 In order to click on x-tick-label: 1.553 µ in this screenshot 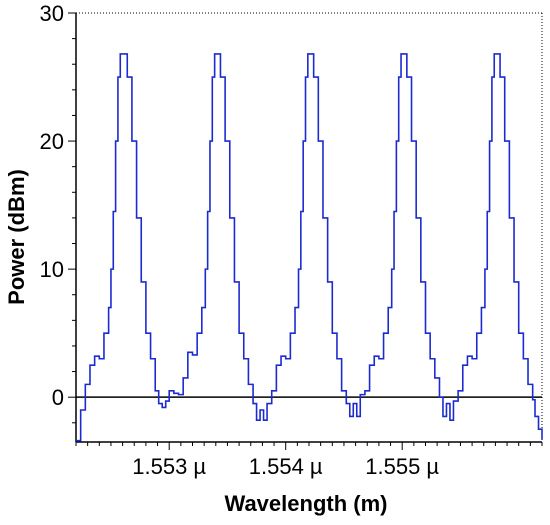, I will do `click(169, 466)`.